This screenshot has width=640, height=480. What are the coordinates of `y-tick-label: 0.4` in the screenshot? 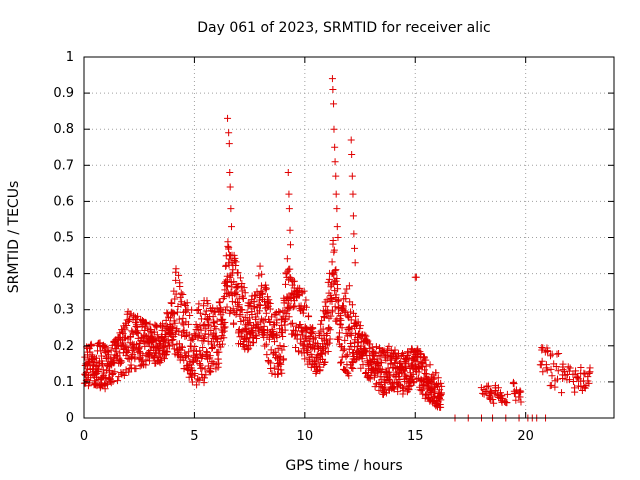 It's located at (63, 274).